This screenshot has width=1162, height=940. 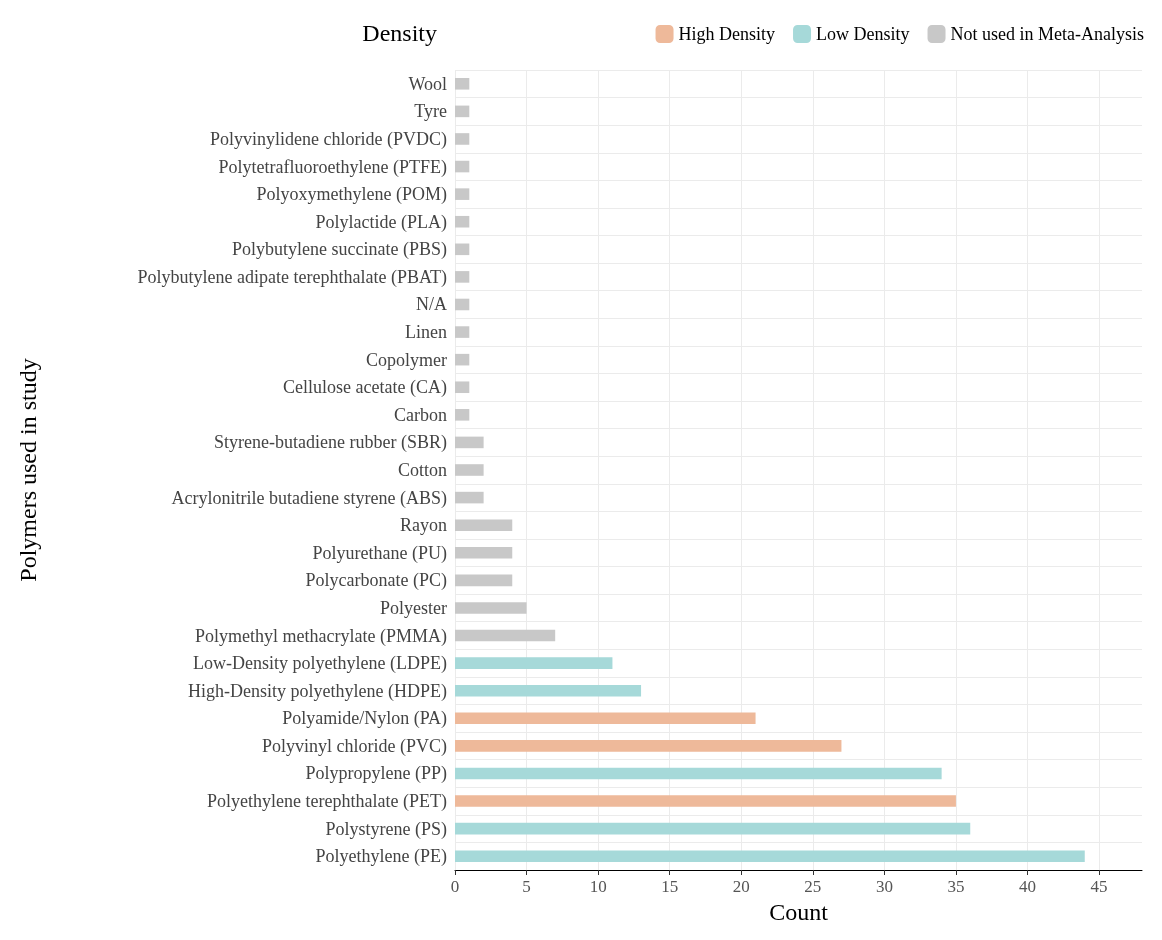 I want to click on y-tick-label: Polyvinyl chloride (PVC), so click(x=354, y=746).